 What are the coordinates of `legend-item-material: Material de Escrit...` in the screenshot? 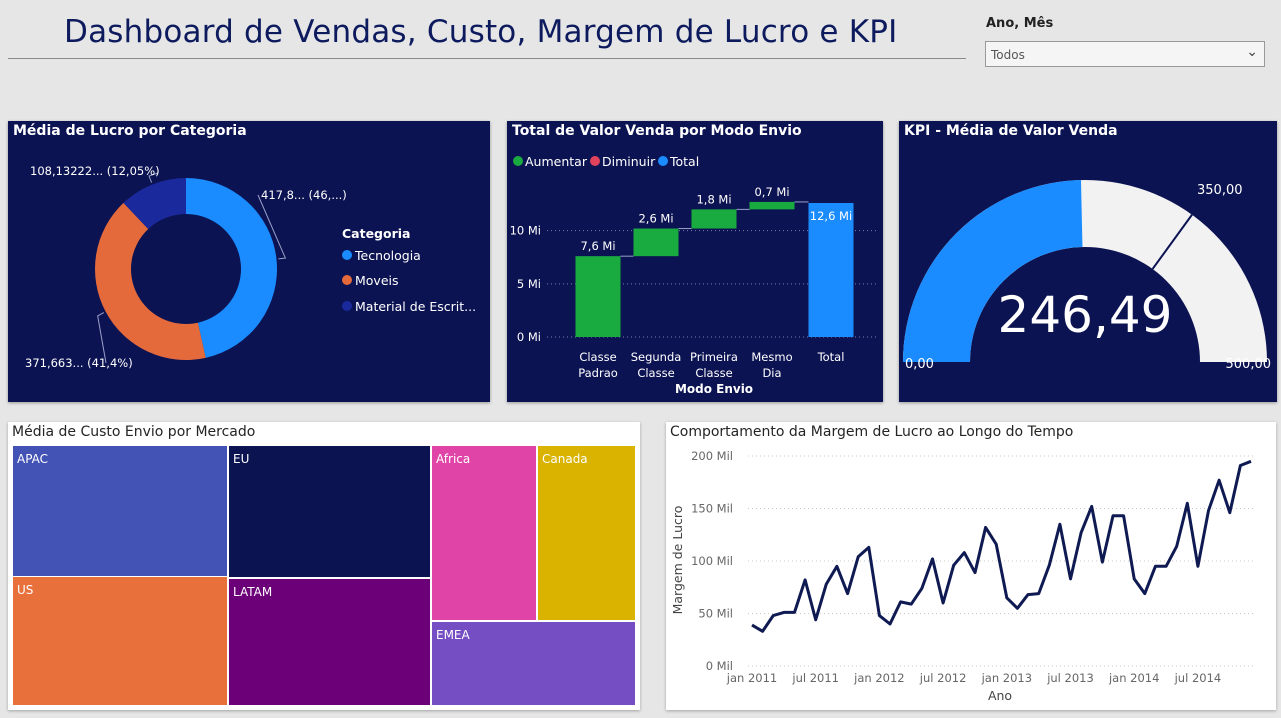 It's located at (409, 306).